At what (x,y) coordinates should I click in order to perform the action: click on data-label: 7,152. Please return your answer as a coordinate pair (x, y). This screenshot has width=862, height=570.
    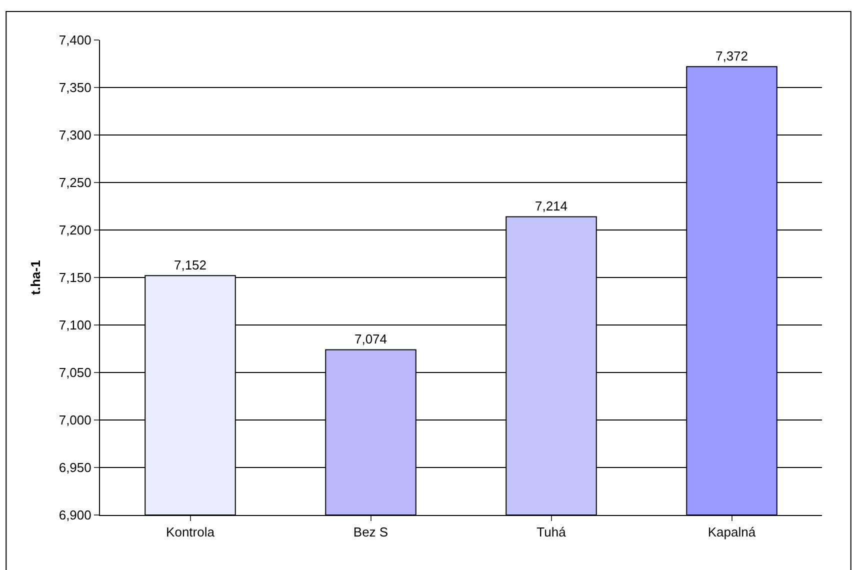
    Looking at the image, I should click on (190, 265).